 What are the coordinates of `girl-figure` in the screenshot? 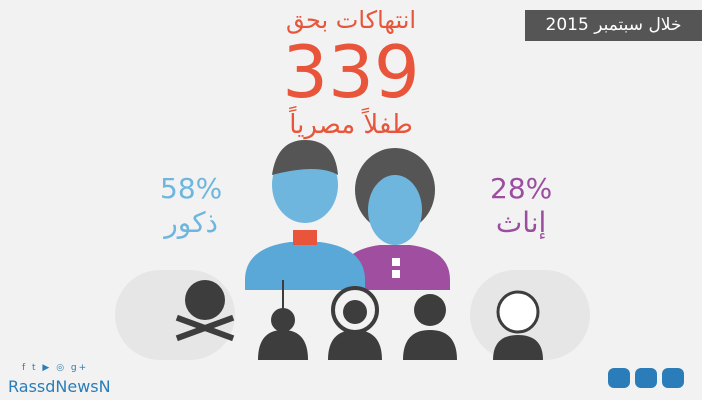 It's located at (395, 219).